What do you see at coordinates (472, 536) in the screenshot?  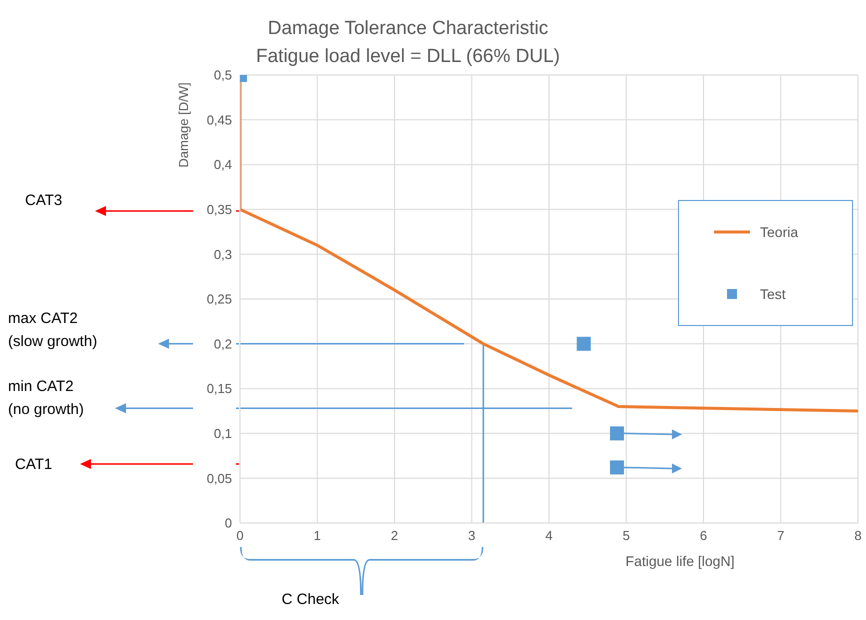 I see `x-tick-label: 3` at bounding box center [472, 536].